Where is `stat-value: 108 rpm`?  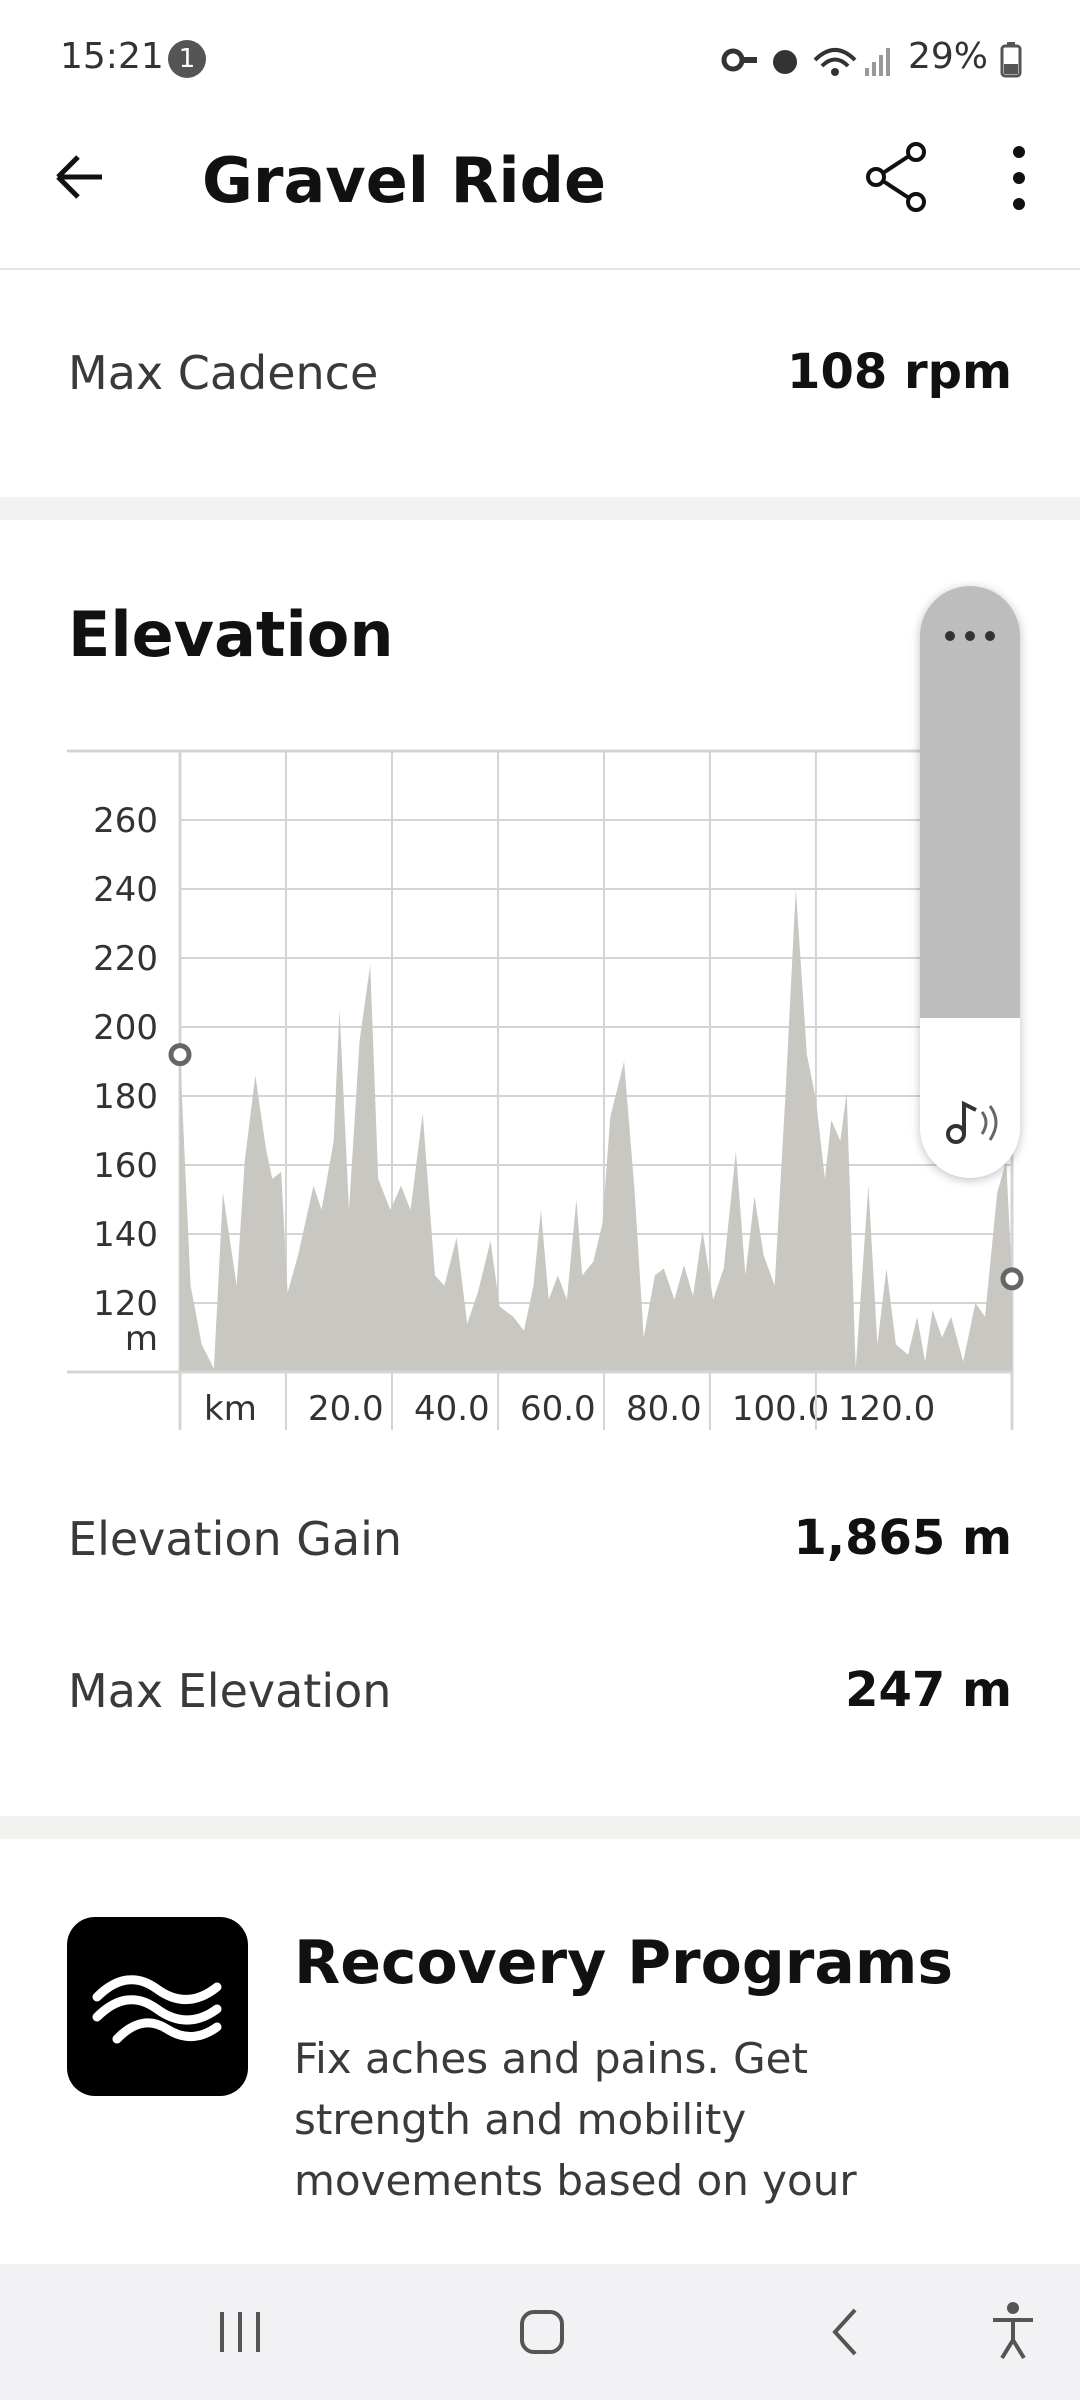 stat-value: 108 rpm is located at coordinates (899, 372).